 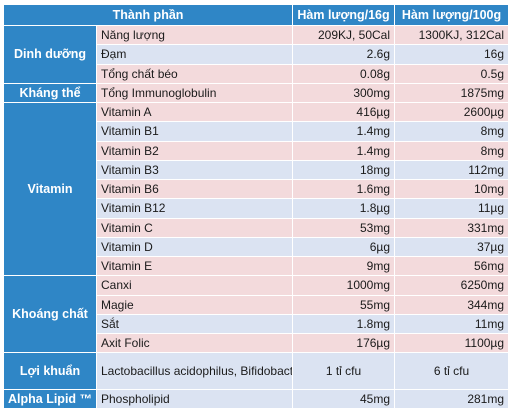 What do you see at coordinates (194, 399) in the screenshot?
I see `component-name: Phospholipid` at bounding box center [194, 399].